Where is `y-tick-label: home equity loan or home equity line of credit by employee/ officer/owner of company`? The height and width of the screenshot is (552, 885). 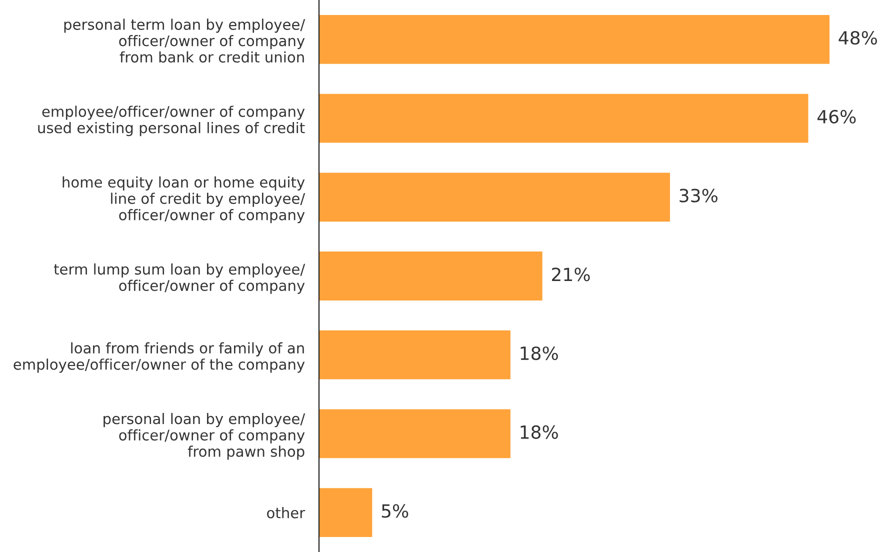
y-tick-label: home equity loan or home equity line of credit by employee/ officer/owner of company is located at coordinates (184, 200).